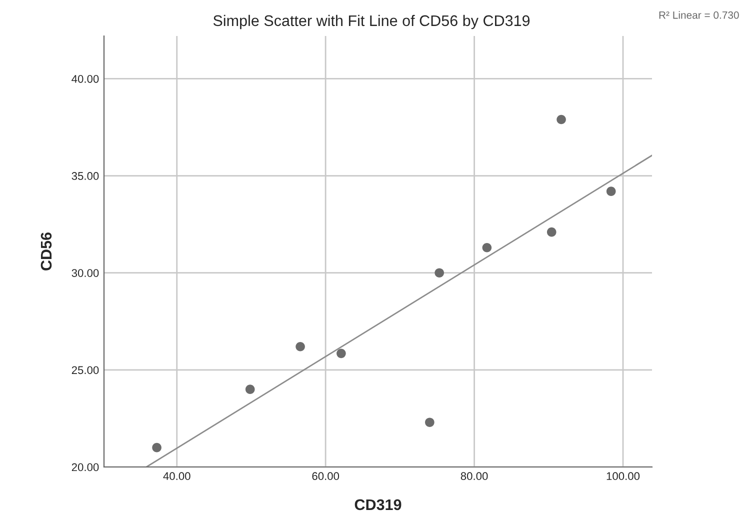 The width and height of the screenshot is (743, 519). I want to click on y-tick-label: 20.00, so click(85, 467).